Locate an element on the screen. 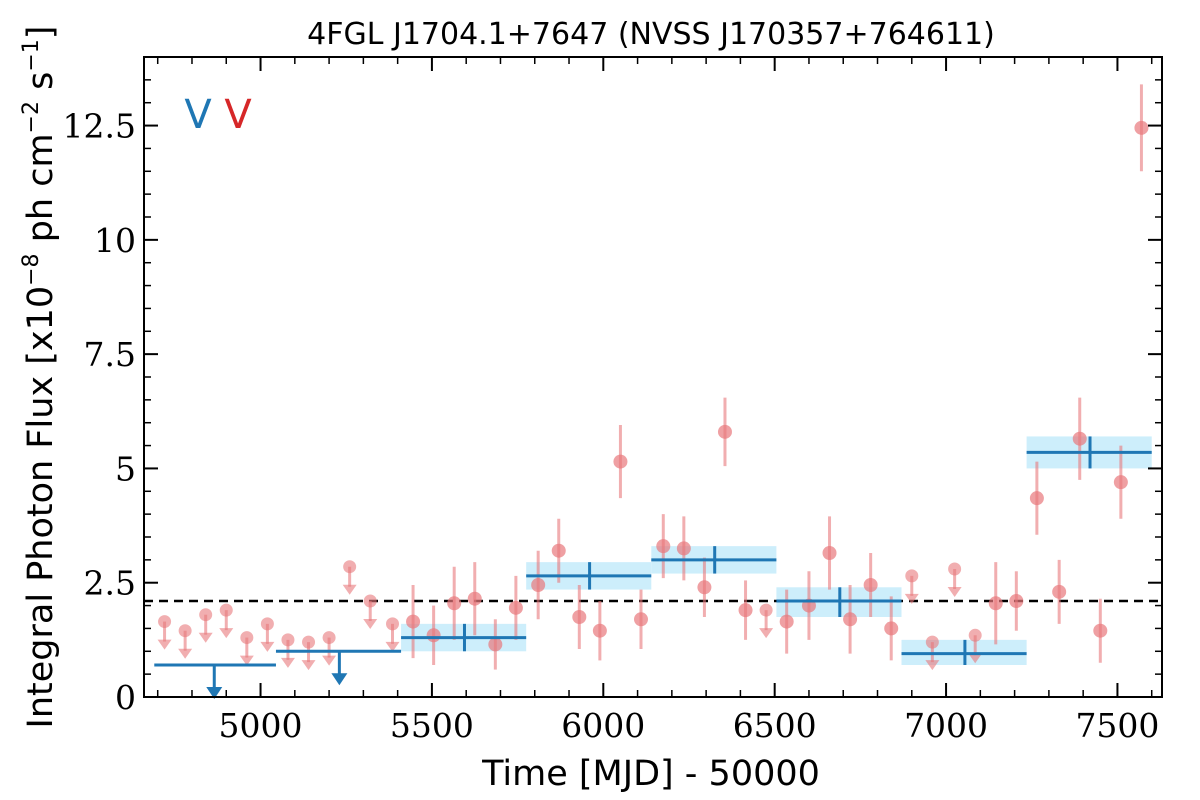 The width and height of the screenshot is (1200, 800). y-tick-label: 5 is located at coordinates (125, 468).